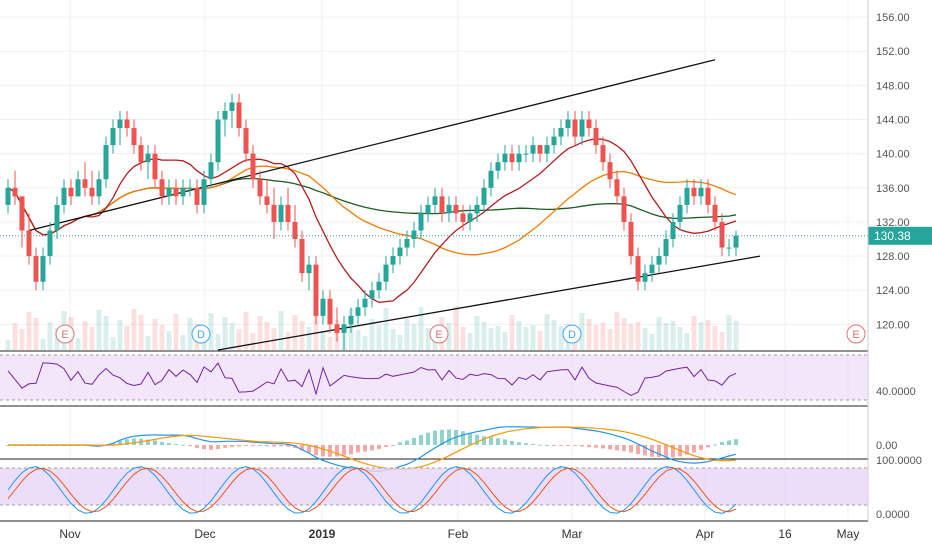 The image size is (932, 555). I want to click on stoch-k-line, so click(372, 490).